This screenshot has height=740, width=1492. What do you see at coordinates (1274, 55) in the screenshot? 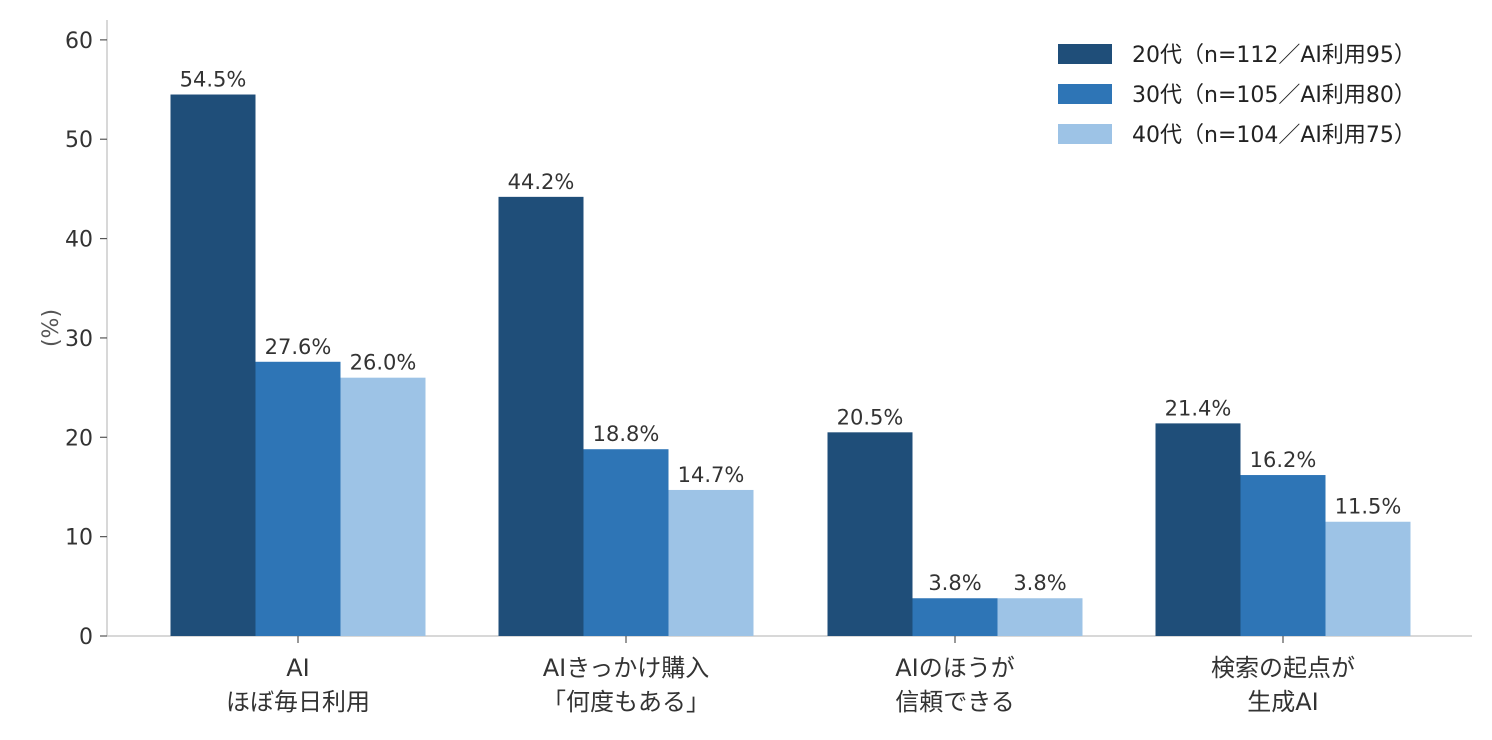
I see `legend-label: 20代（n=112／AI利用95）` at bounding box center [1274, 55].